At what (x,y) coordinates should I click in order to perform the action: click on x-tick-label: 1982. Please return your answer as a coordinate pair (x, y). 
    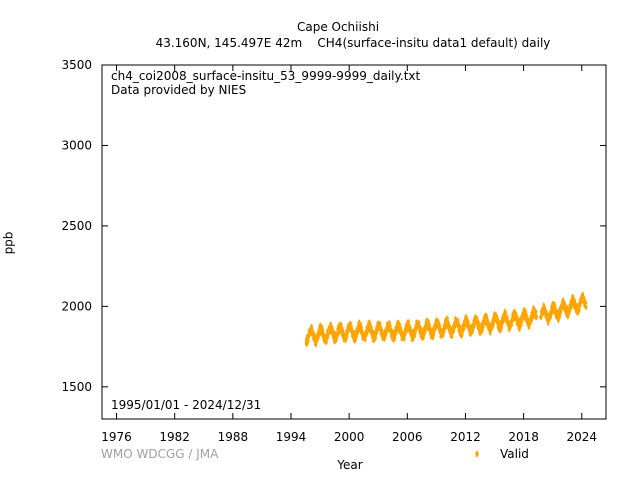
    Looking at the image, I should click on (174, 437).